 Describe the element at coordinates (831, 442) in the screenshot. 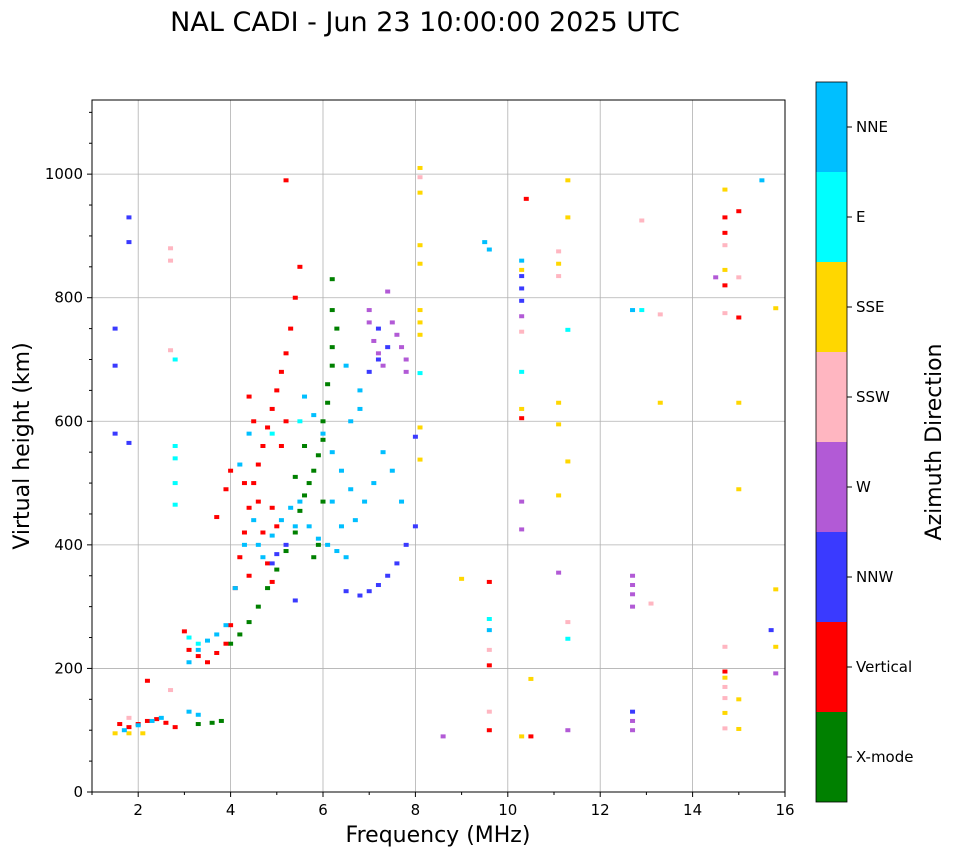

I see `colorbar-frame` at that location.